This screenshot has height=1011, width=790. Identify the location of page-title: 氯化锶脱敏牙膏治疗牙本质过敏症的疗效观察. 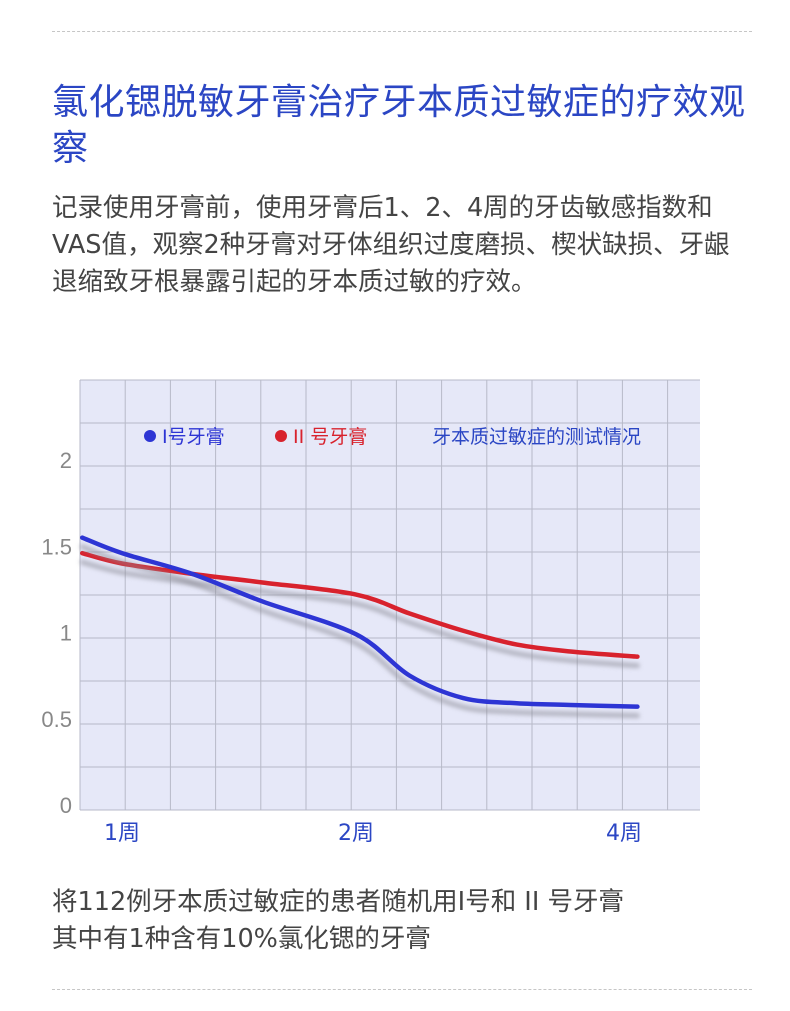
(399, 125).